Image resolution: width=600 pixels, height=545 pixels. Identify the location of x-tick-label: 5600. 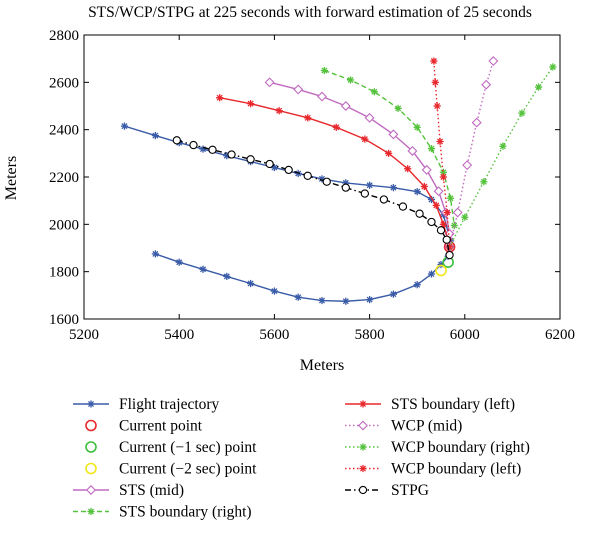
(274, 335).